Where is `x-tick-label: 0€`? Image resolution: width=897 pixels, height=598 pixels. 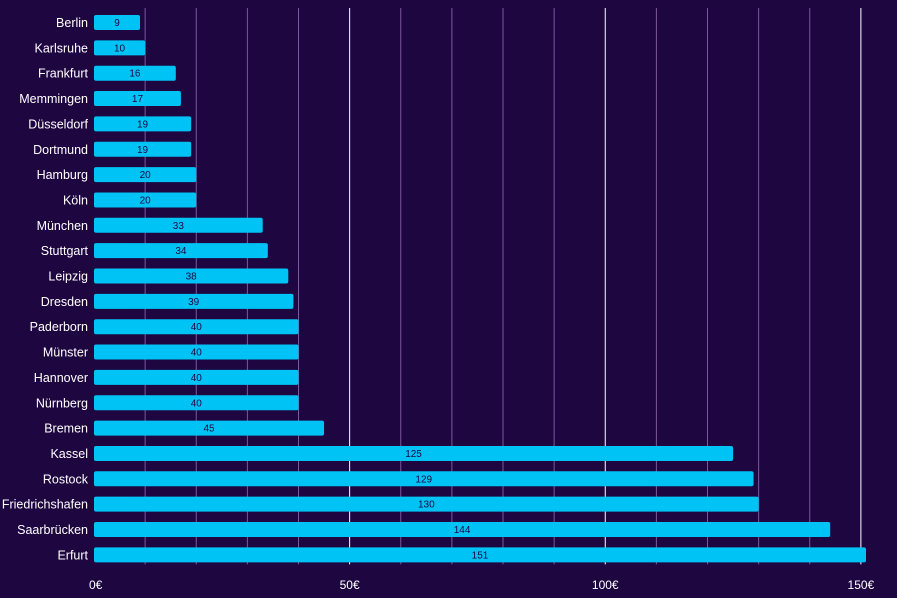
x-tick-label: 0€ is located at coordinates (96, 585).